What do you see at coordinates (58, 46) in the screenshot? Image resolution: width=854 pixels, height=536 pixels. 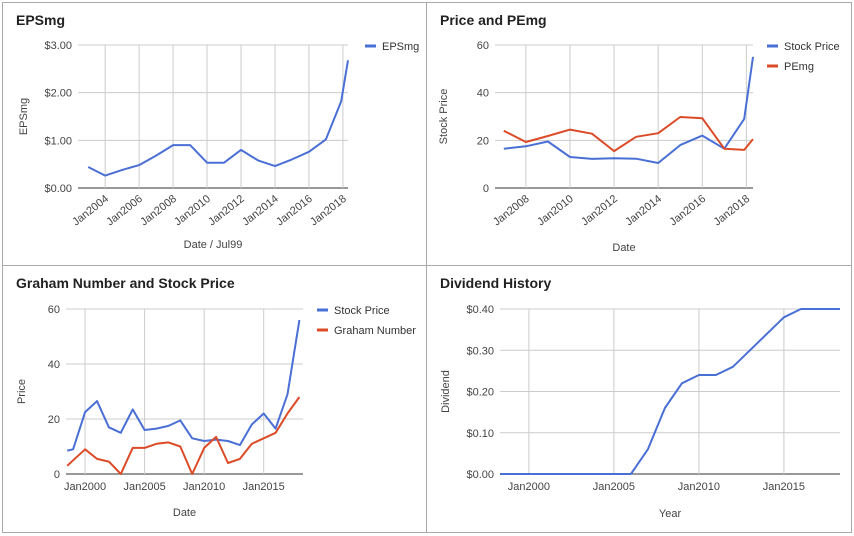 I see `y-tick-label: $3.00` at bounding box center [58, 46].